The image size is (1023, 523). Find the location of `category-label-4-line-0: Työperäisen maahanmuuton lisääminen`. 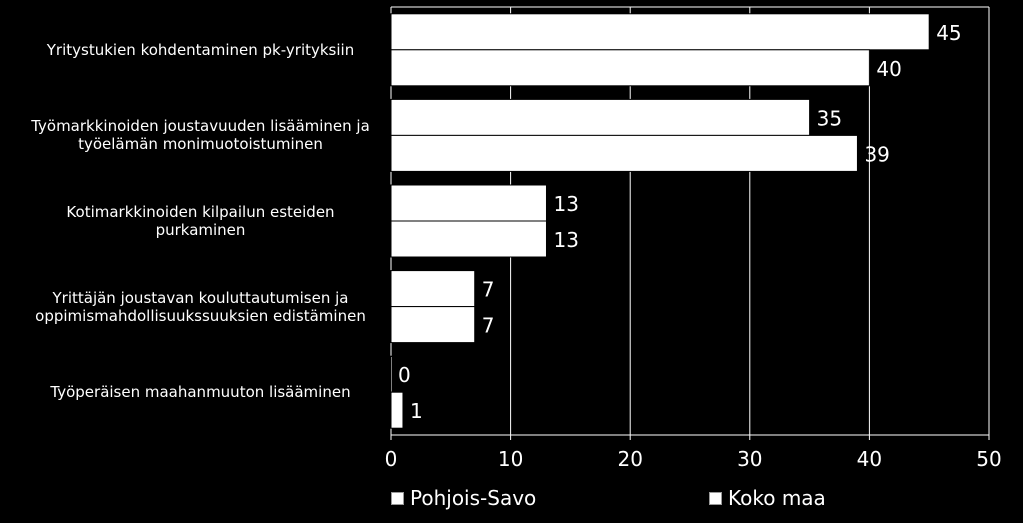

category-label-4-line-0: Työperäisen maahanmuuton lisääminen is located at coordinates (200, 392).